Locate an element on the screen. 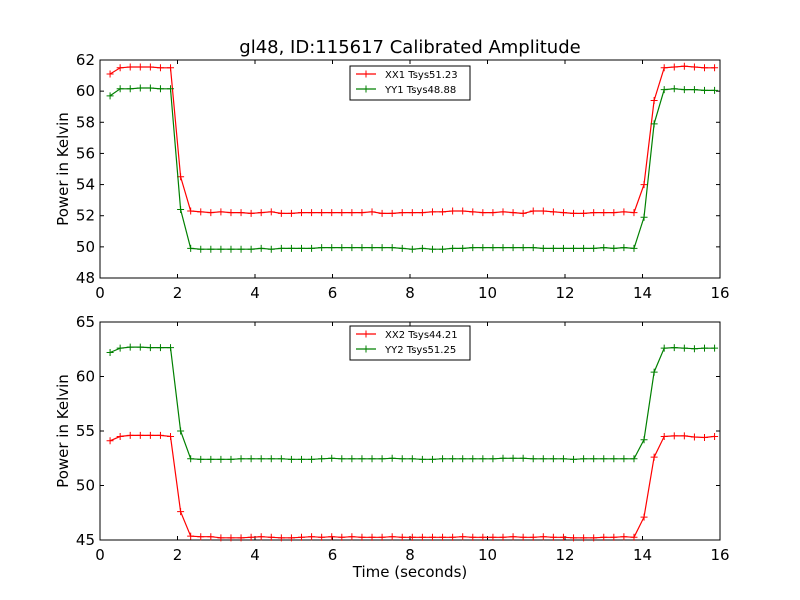 The height and width of the screenshot is (600, 800). p1-y-tick-label: 60 is located at coordinates (85, 377).